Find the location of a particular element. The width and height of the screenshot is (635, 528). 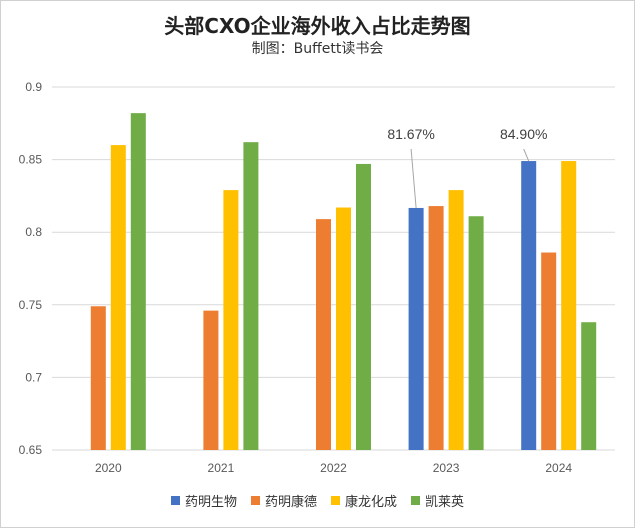

x-tick-label: 2020 is located at coordinates (108, 468).